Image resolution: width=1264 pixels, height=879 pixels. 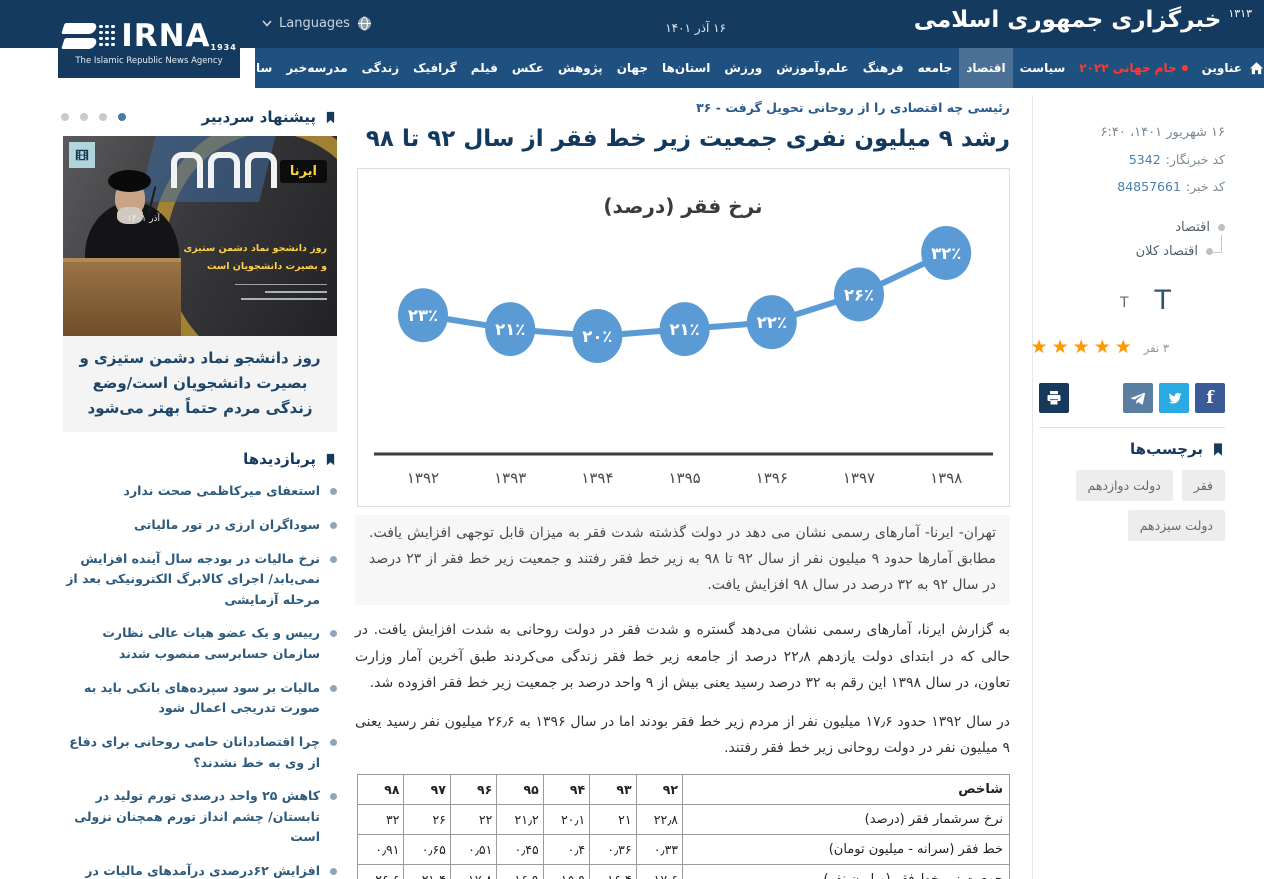 I want to click on home-icon, so click(x=1256, y=68).